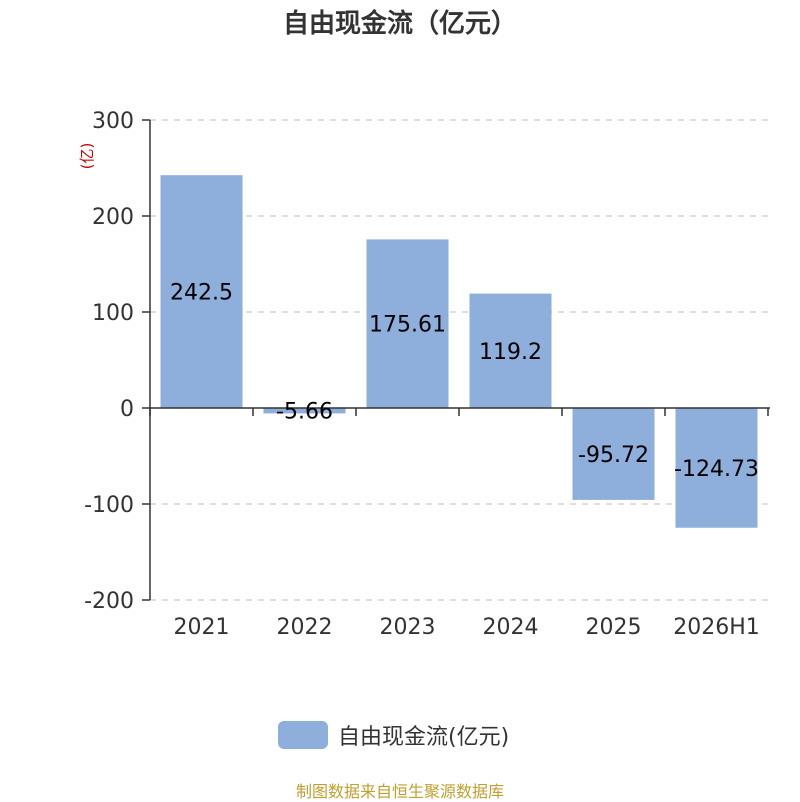 The height and width of the screenshot is (802, 800). I want to click on data-label-2021: 242.5, so click(201, 293).